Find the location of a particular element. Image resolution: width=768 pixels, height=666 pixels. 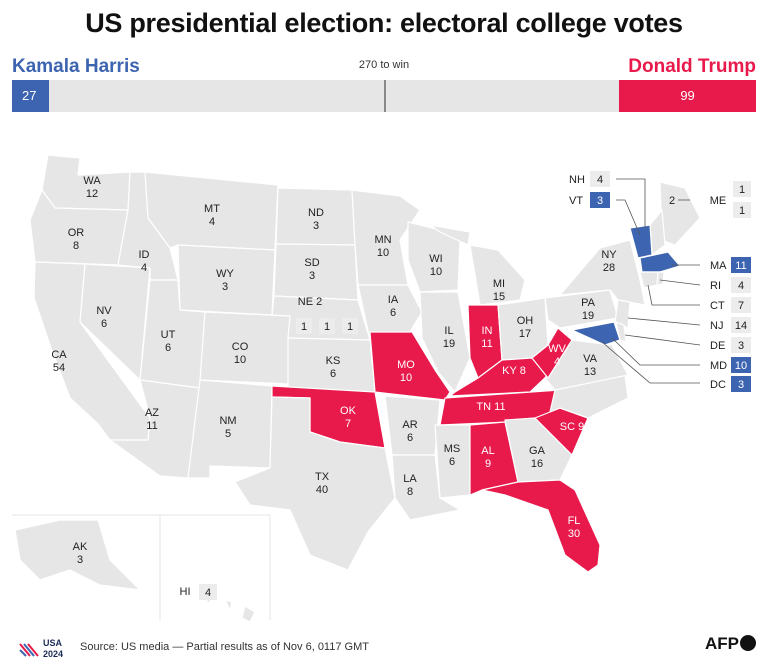

state-ev-hi: 4 is located at coordinates (208, 593).